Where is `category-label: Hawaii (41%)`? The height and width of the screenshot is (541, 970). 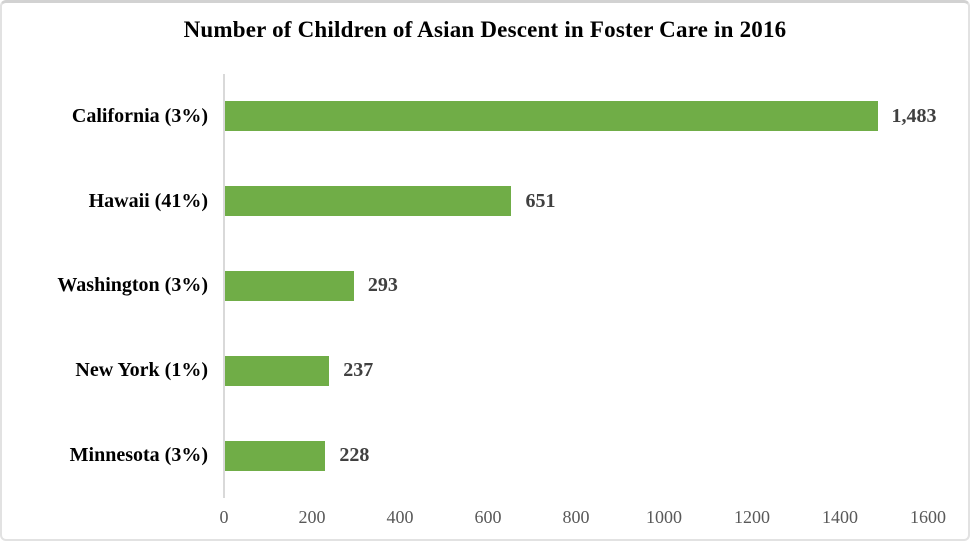 category-label: Hawaii (41%) is located at coordinates (148, 200).